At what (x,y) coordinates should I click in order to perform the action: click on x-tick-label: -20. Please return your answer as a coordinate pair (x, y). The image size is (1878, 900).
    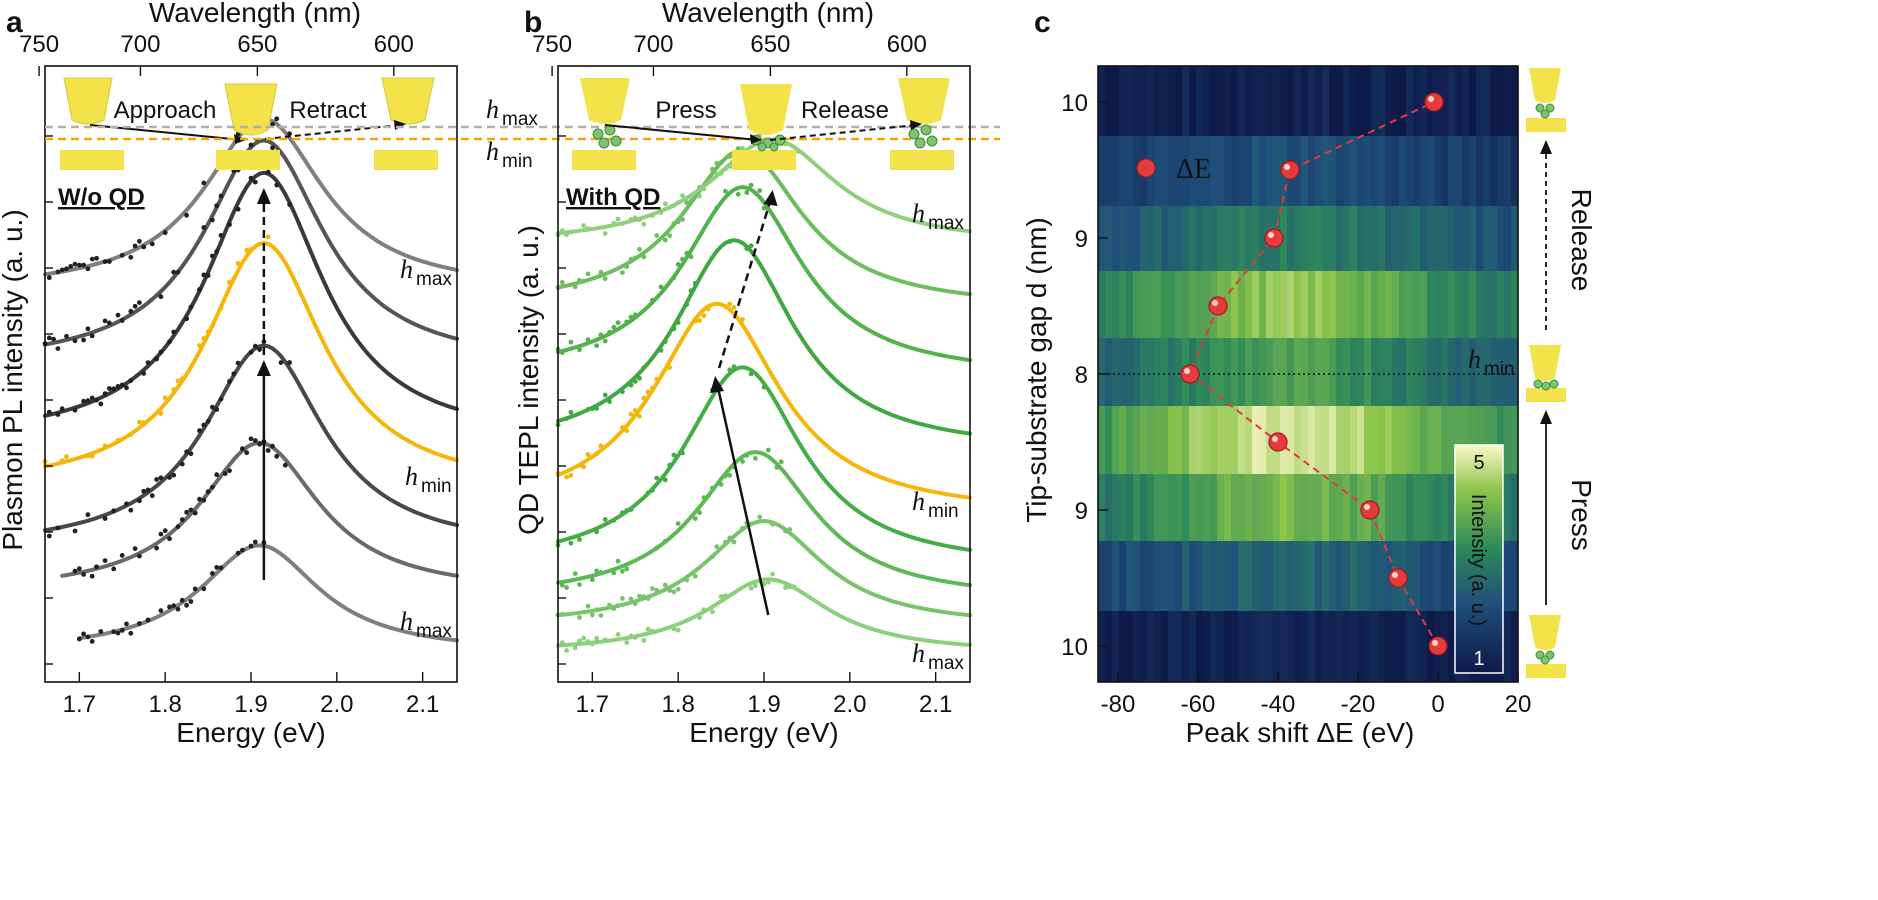
    Looking at the image, I should click on (1358, 704).